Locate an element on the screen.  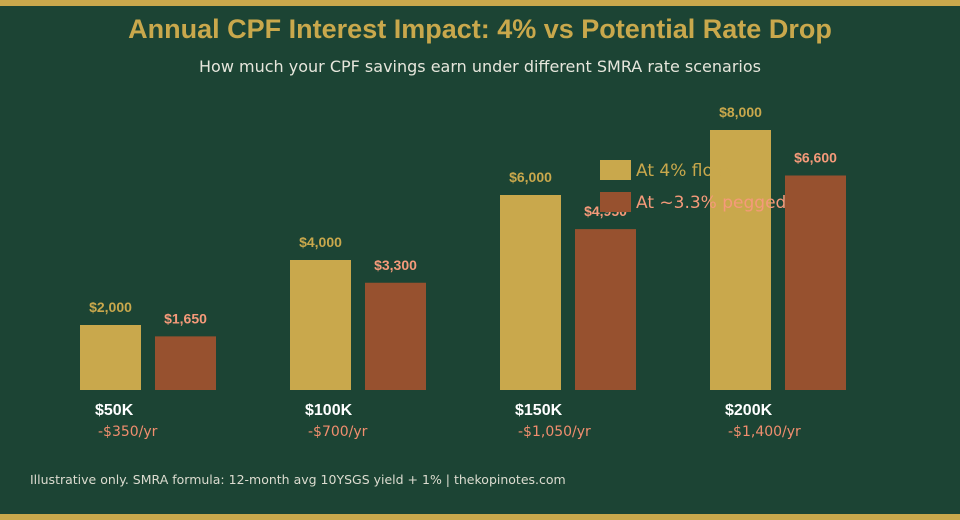
value-label-floor-1: $4,000 is located at coordinates (320, 242).